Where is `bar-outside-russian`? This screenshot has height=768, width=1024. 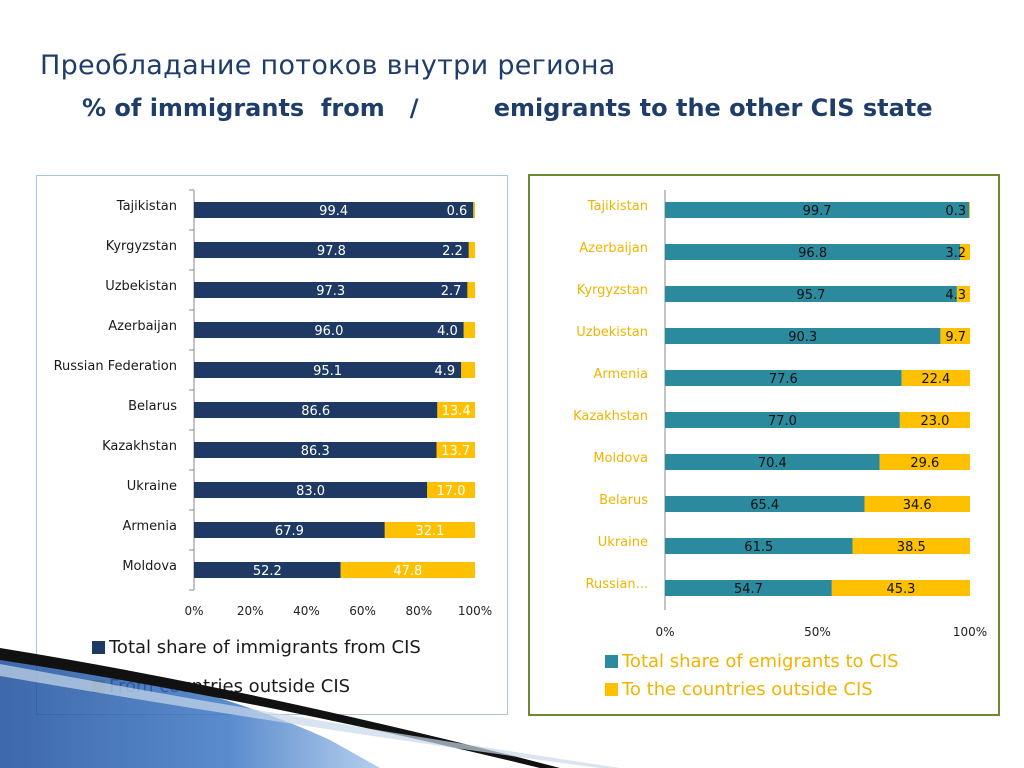
bar-outside-russian is located at coordinates (900, 588).